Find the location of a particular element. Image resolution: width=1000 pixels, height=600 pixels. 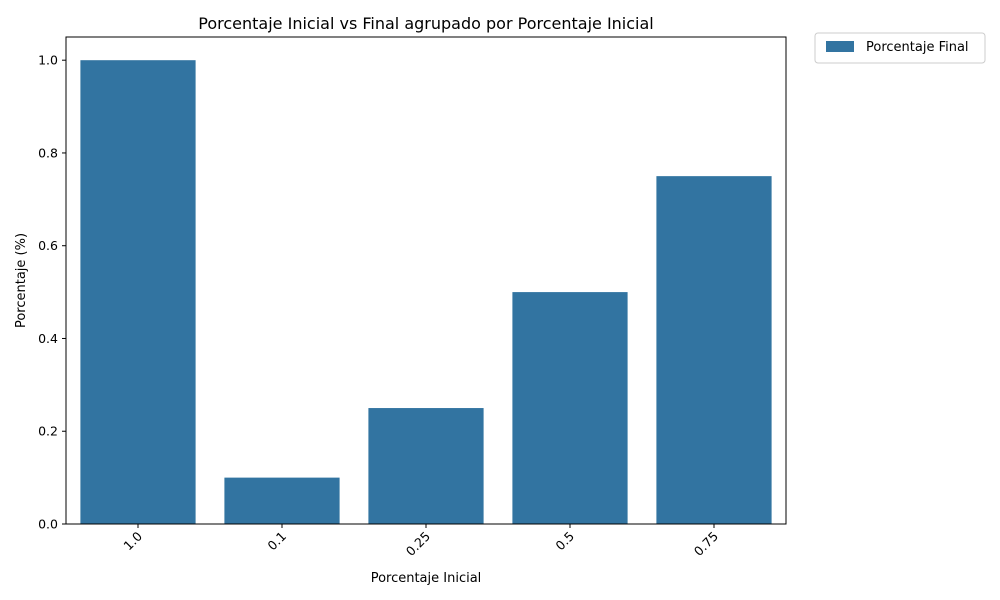

x-axis-label: Porcentaje Inicial is located at coordinates (426, 578).